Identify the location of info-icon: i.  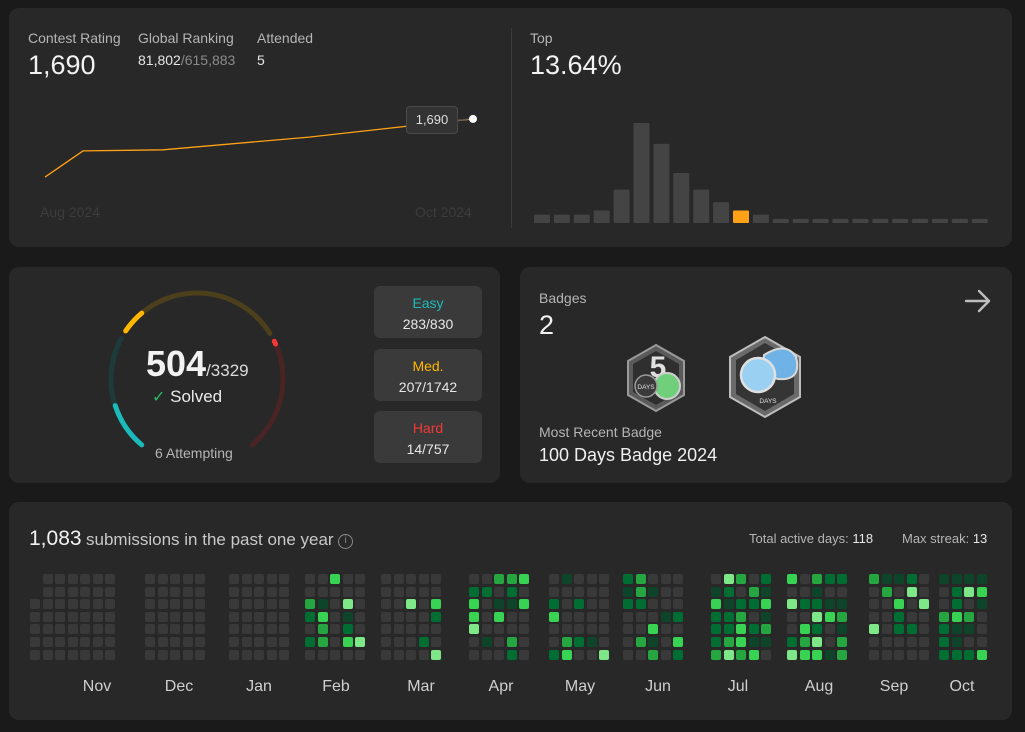
(346, 541).